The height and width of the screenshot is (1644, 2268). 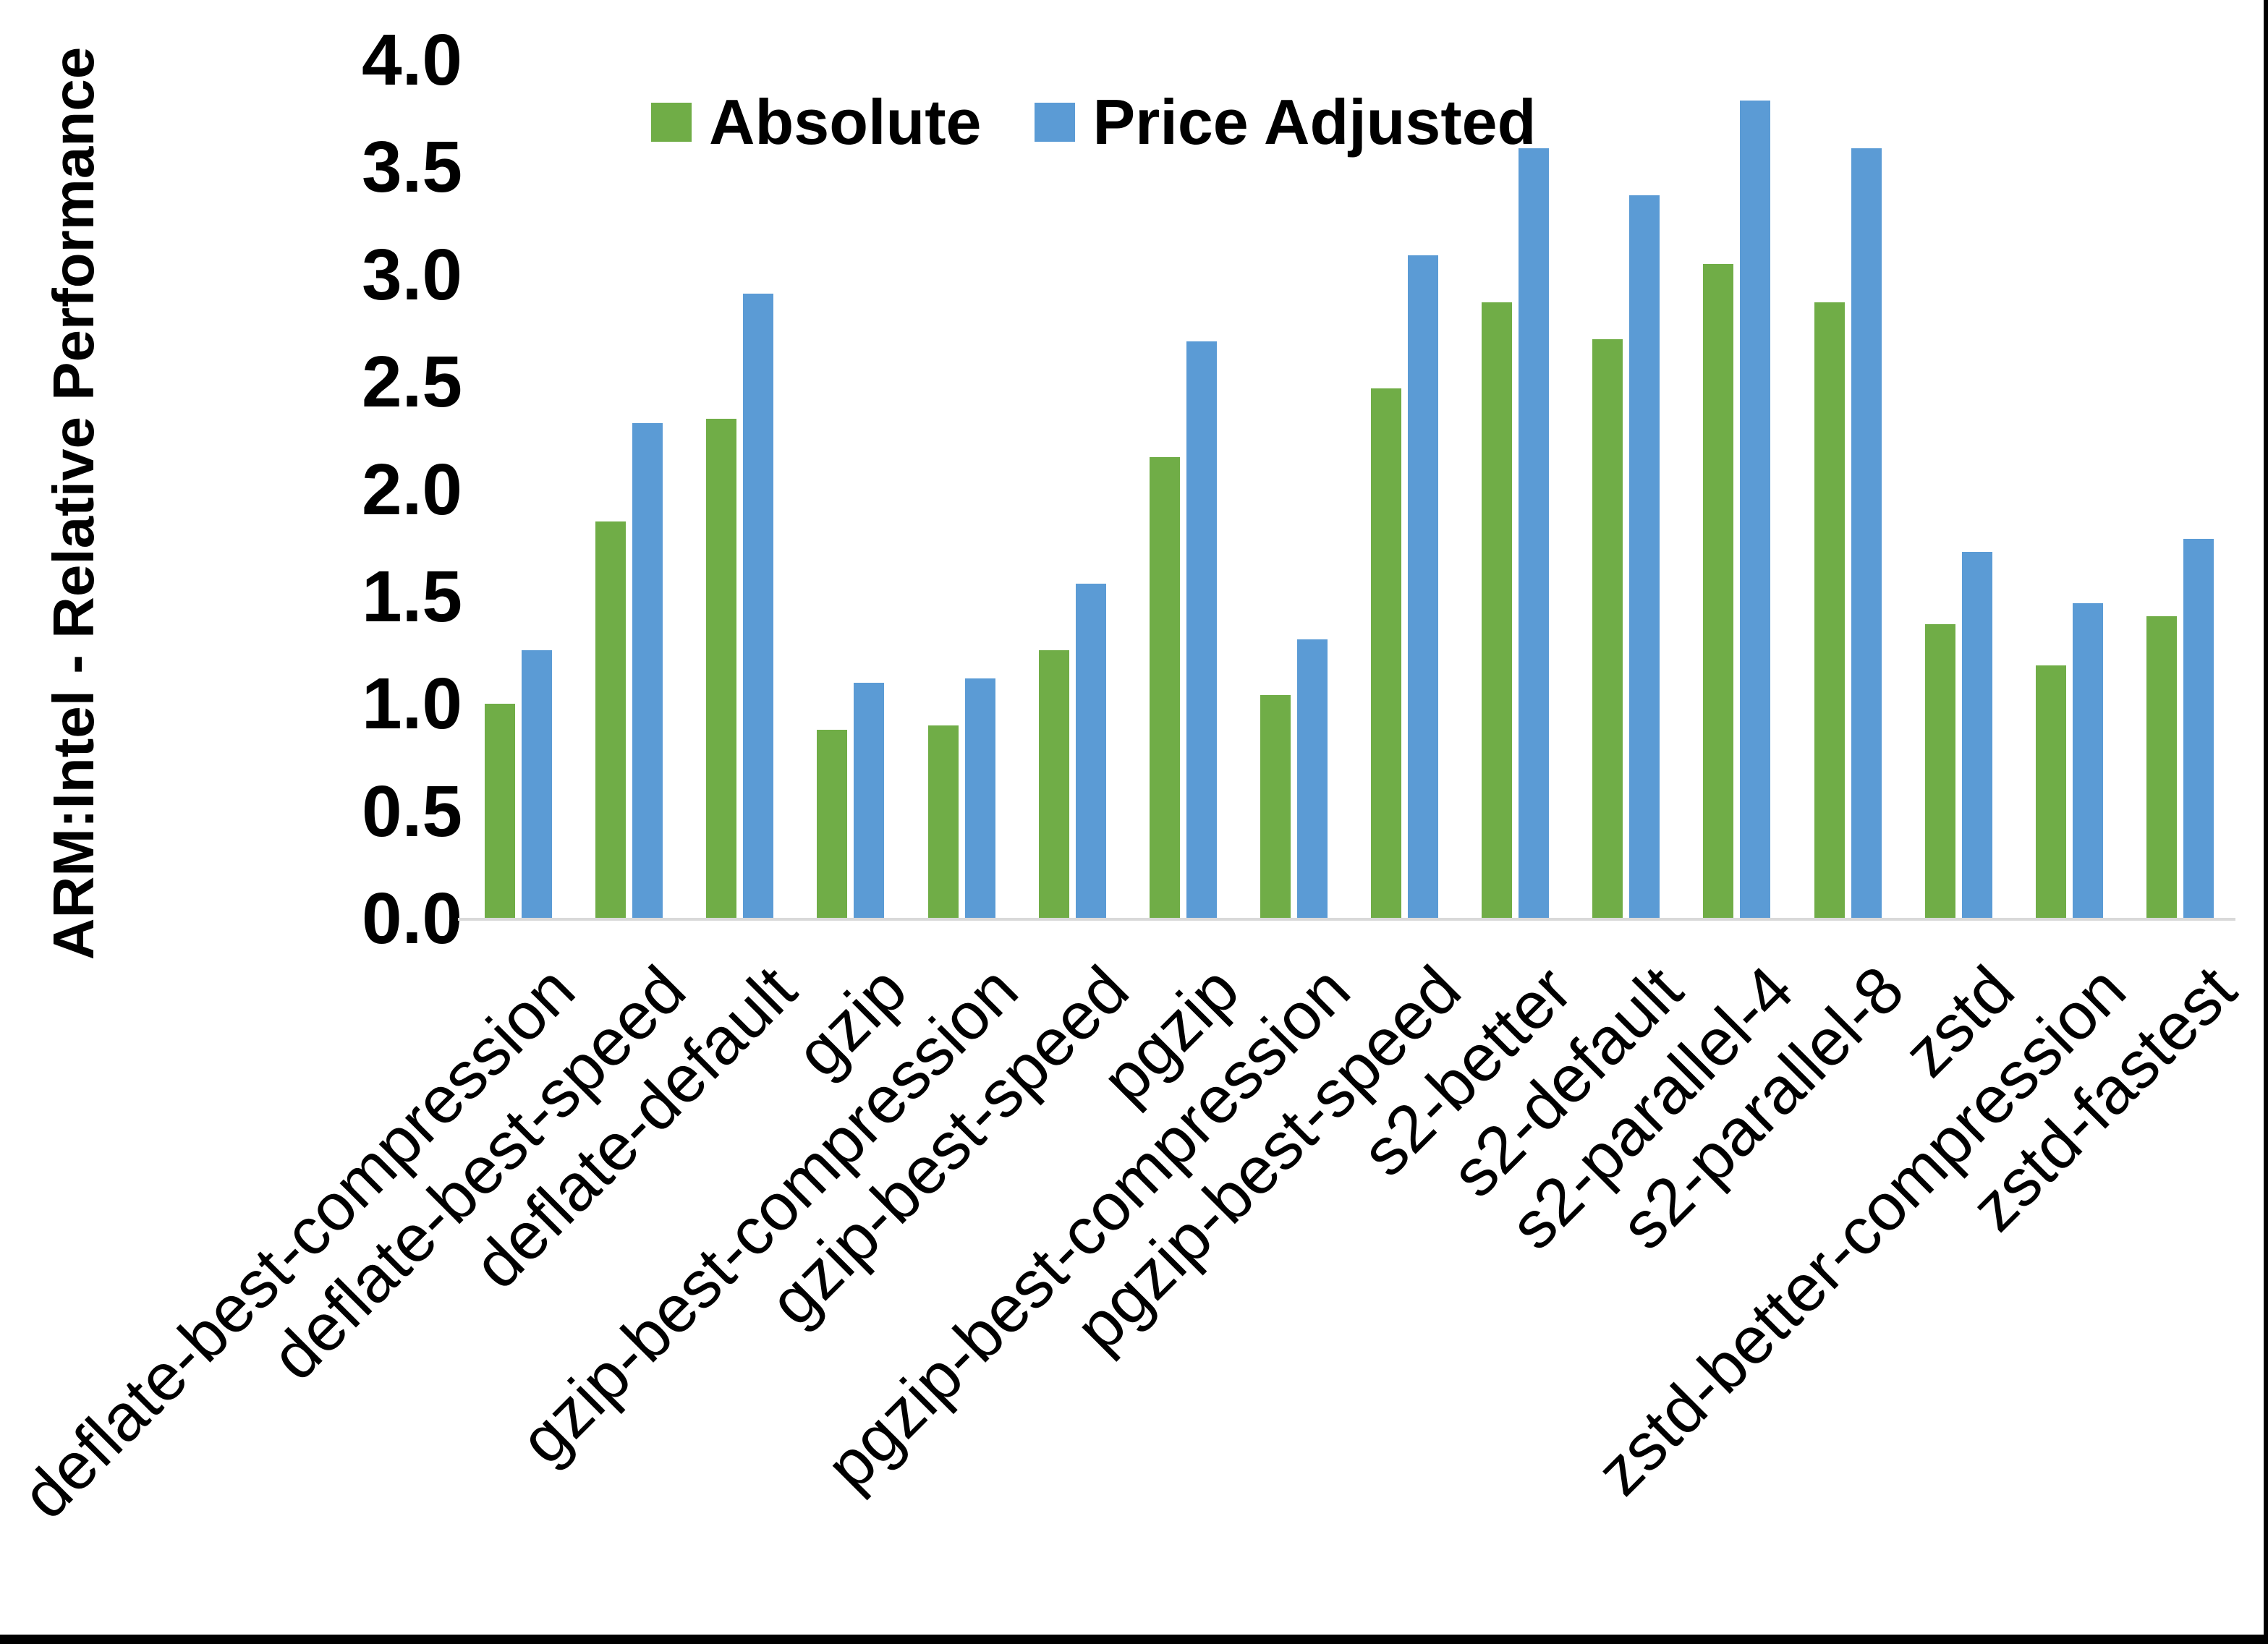 I want to click on bar-absolute-pgzip-best-compression, so click(x=1275, y=807).